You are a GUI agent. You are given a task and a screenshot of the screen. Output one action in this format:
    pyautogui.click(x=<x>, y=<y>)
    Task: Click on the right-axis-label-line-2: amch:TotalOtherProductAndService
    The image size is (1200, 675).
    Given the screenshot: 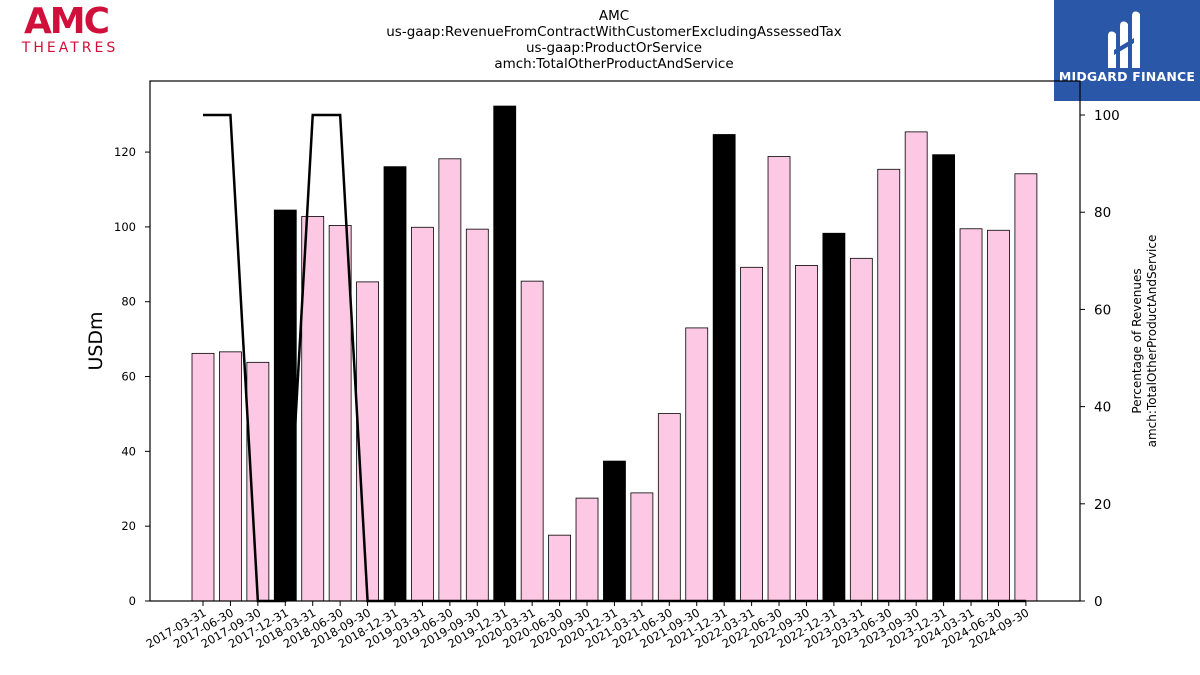 What is the action you would take?
    pyautogui.click(x=1152, y=341)
    